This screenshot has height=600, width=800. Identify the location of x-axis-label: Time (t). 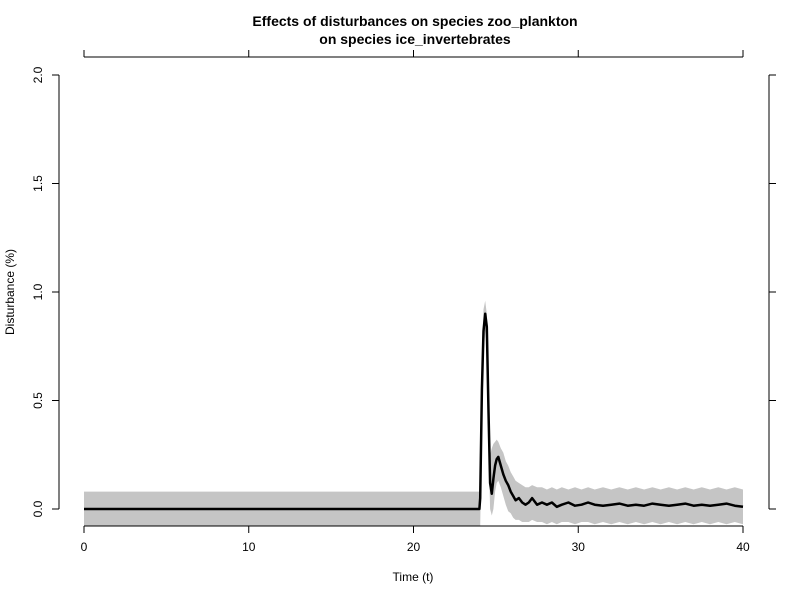
(413, 577).